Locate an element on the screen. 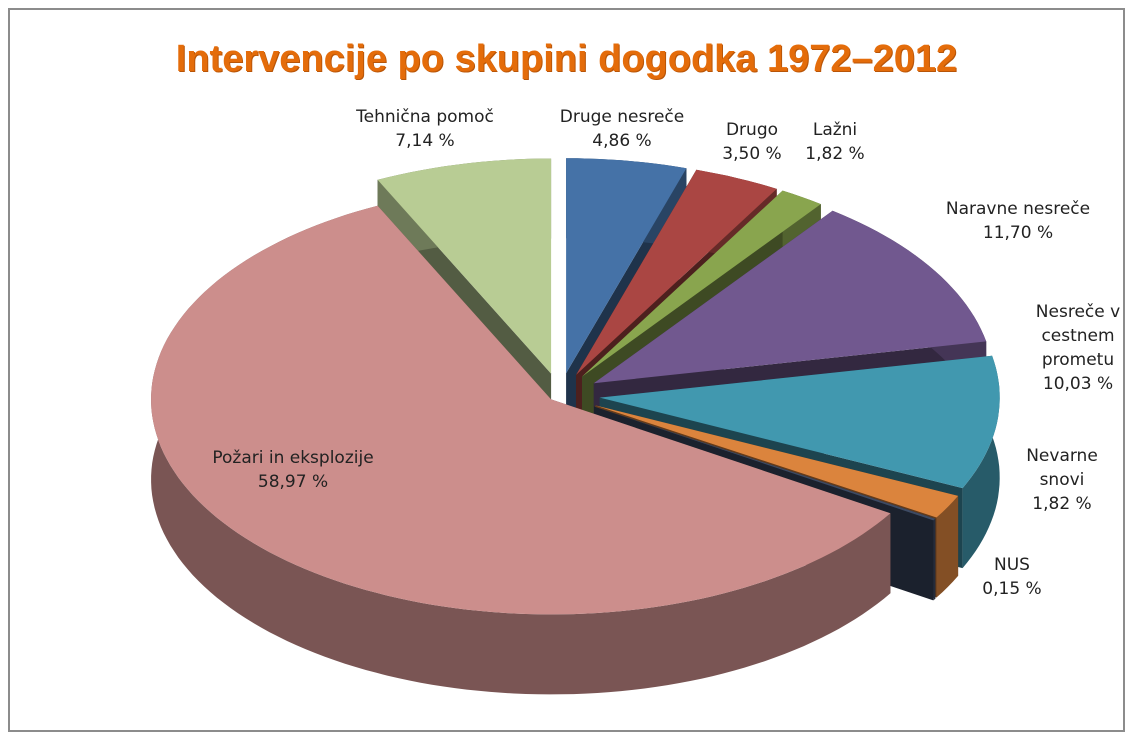 Image resolution: width=1133 pixels, height=740 pixels. category-label: NUS is located at coordinates (1012, 565).